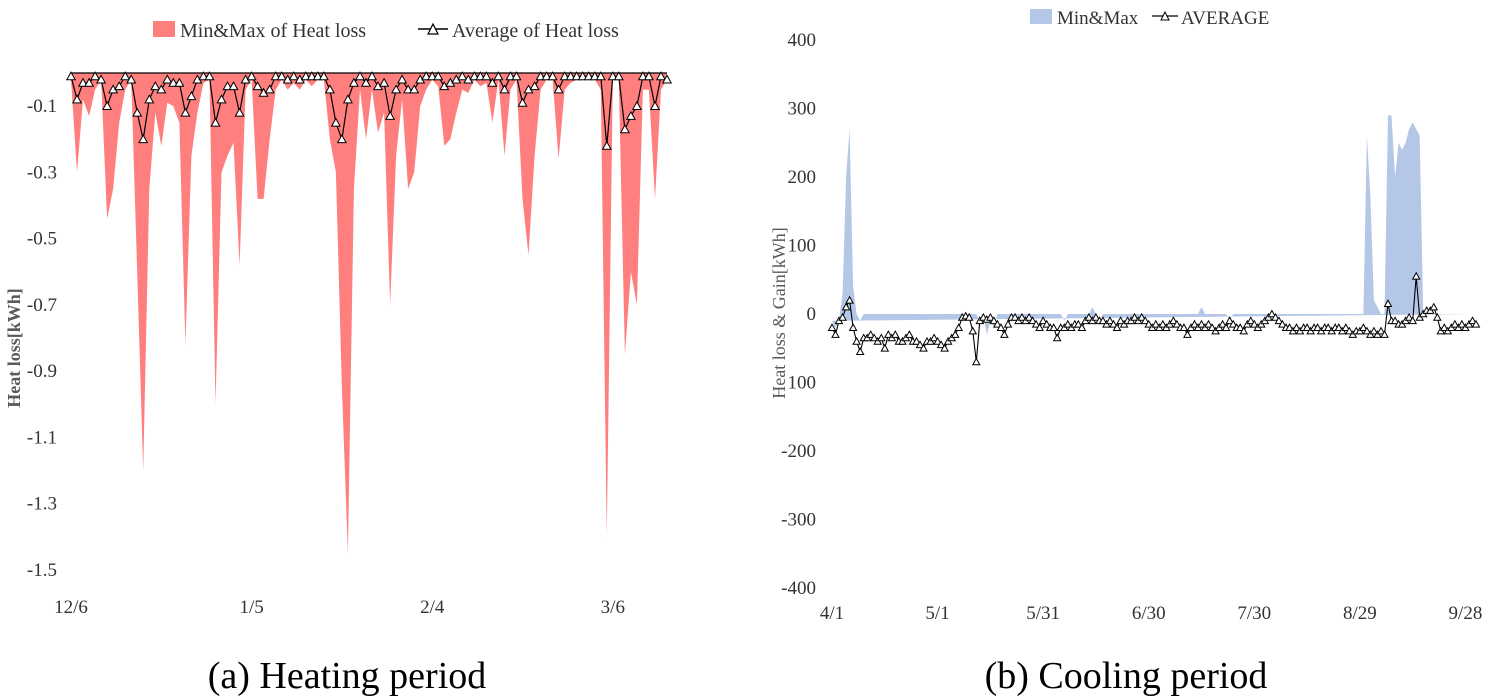 This screenshot has height=697, width=1490. Describe the element at coordinates (164, 29) in the screenshot. I see `heating-legend-range-swatch` at that location.